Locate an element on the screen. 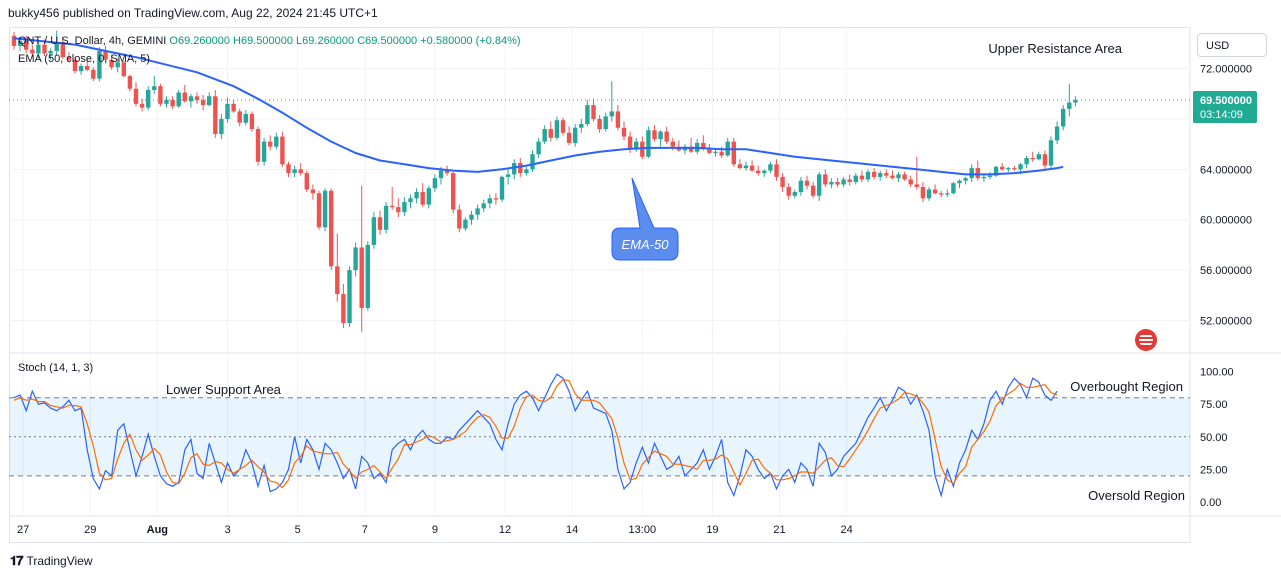 The width and height of the screenshot is (1281, 579). open-value: O69.260000 is located at coordinates (199, 41).